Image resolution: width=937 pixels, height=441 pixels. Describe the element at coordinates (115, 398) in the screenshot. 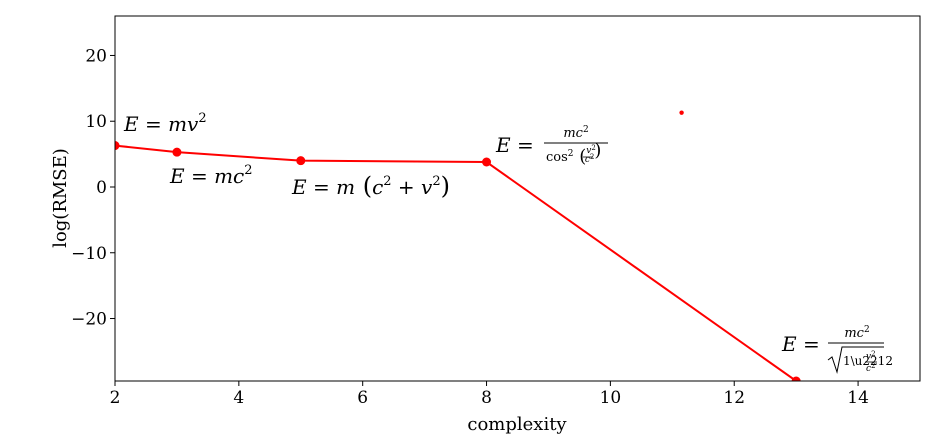

I see `x-tick-label: 2` at that location.